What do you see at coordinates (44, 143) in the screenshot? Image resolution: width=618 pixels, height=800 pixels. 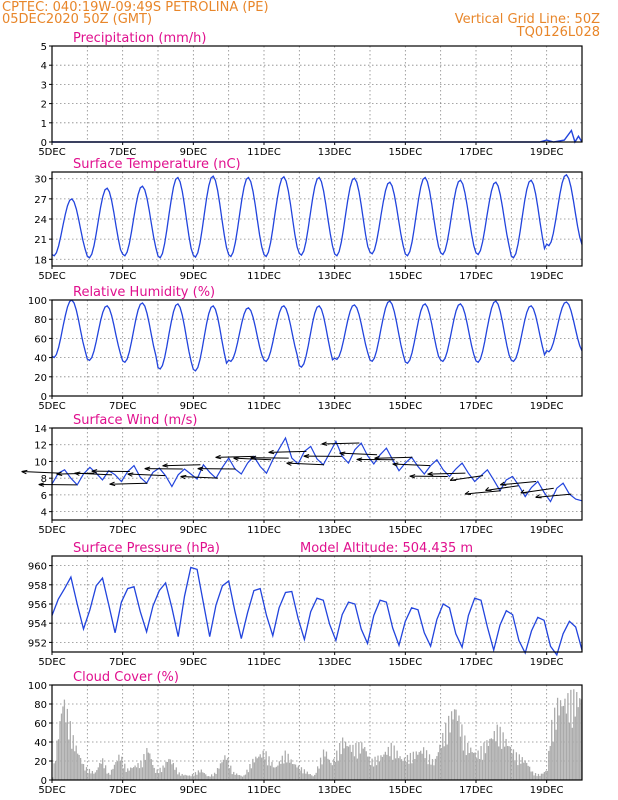 I see `y-tick-label: 0` at bounding box center [44, 143].